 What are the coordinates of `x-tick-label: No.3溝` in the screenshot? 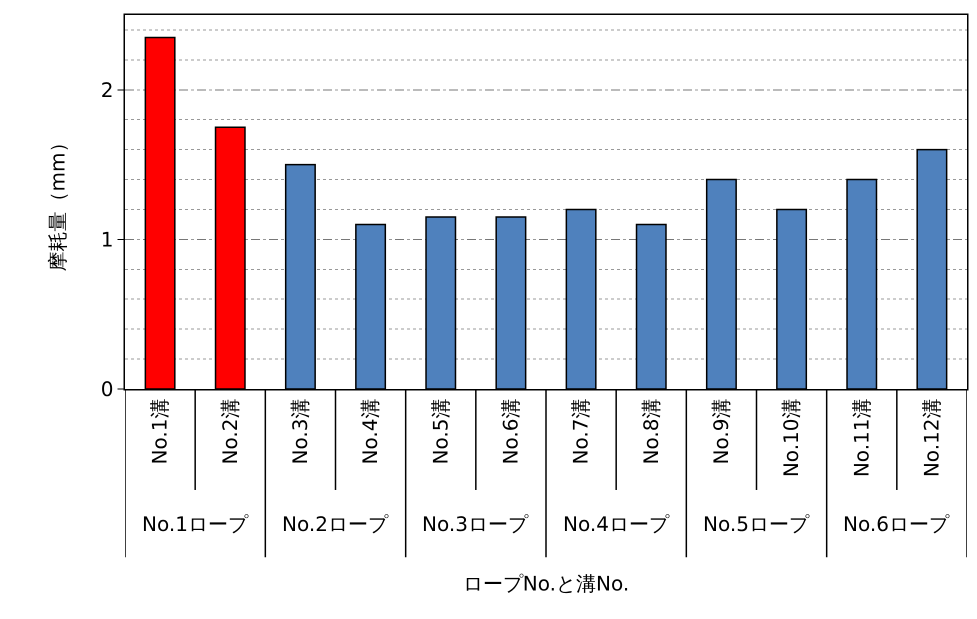 It's located at (300, 431).